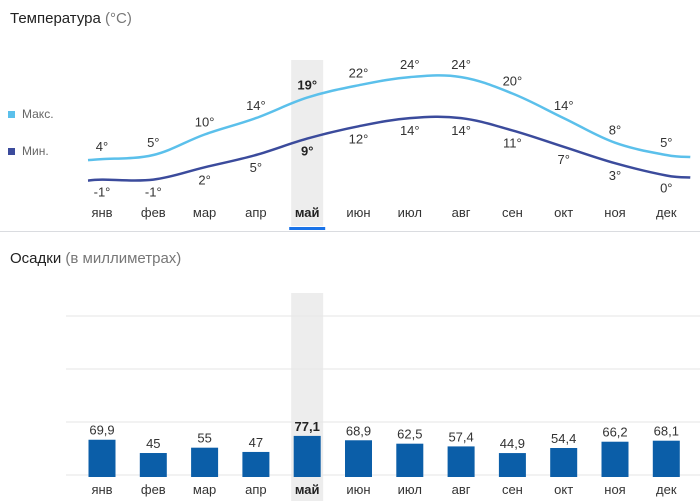 Image resolution: width=700 pixels, height=501 pixels. What do you see at coordinates (55, 18) in the screenshot?
I see `temperature-title: Температура` at bounding box center [55, 18].